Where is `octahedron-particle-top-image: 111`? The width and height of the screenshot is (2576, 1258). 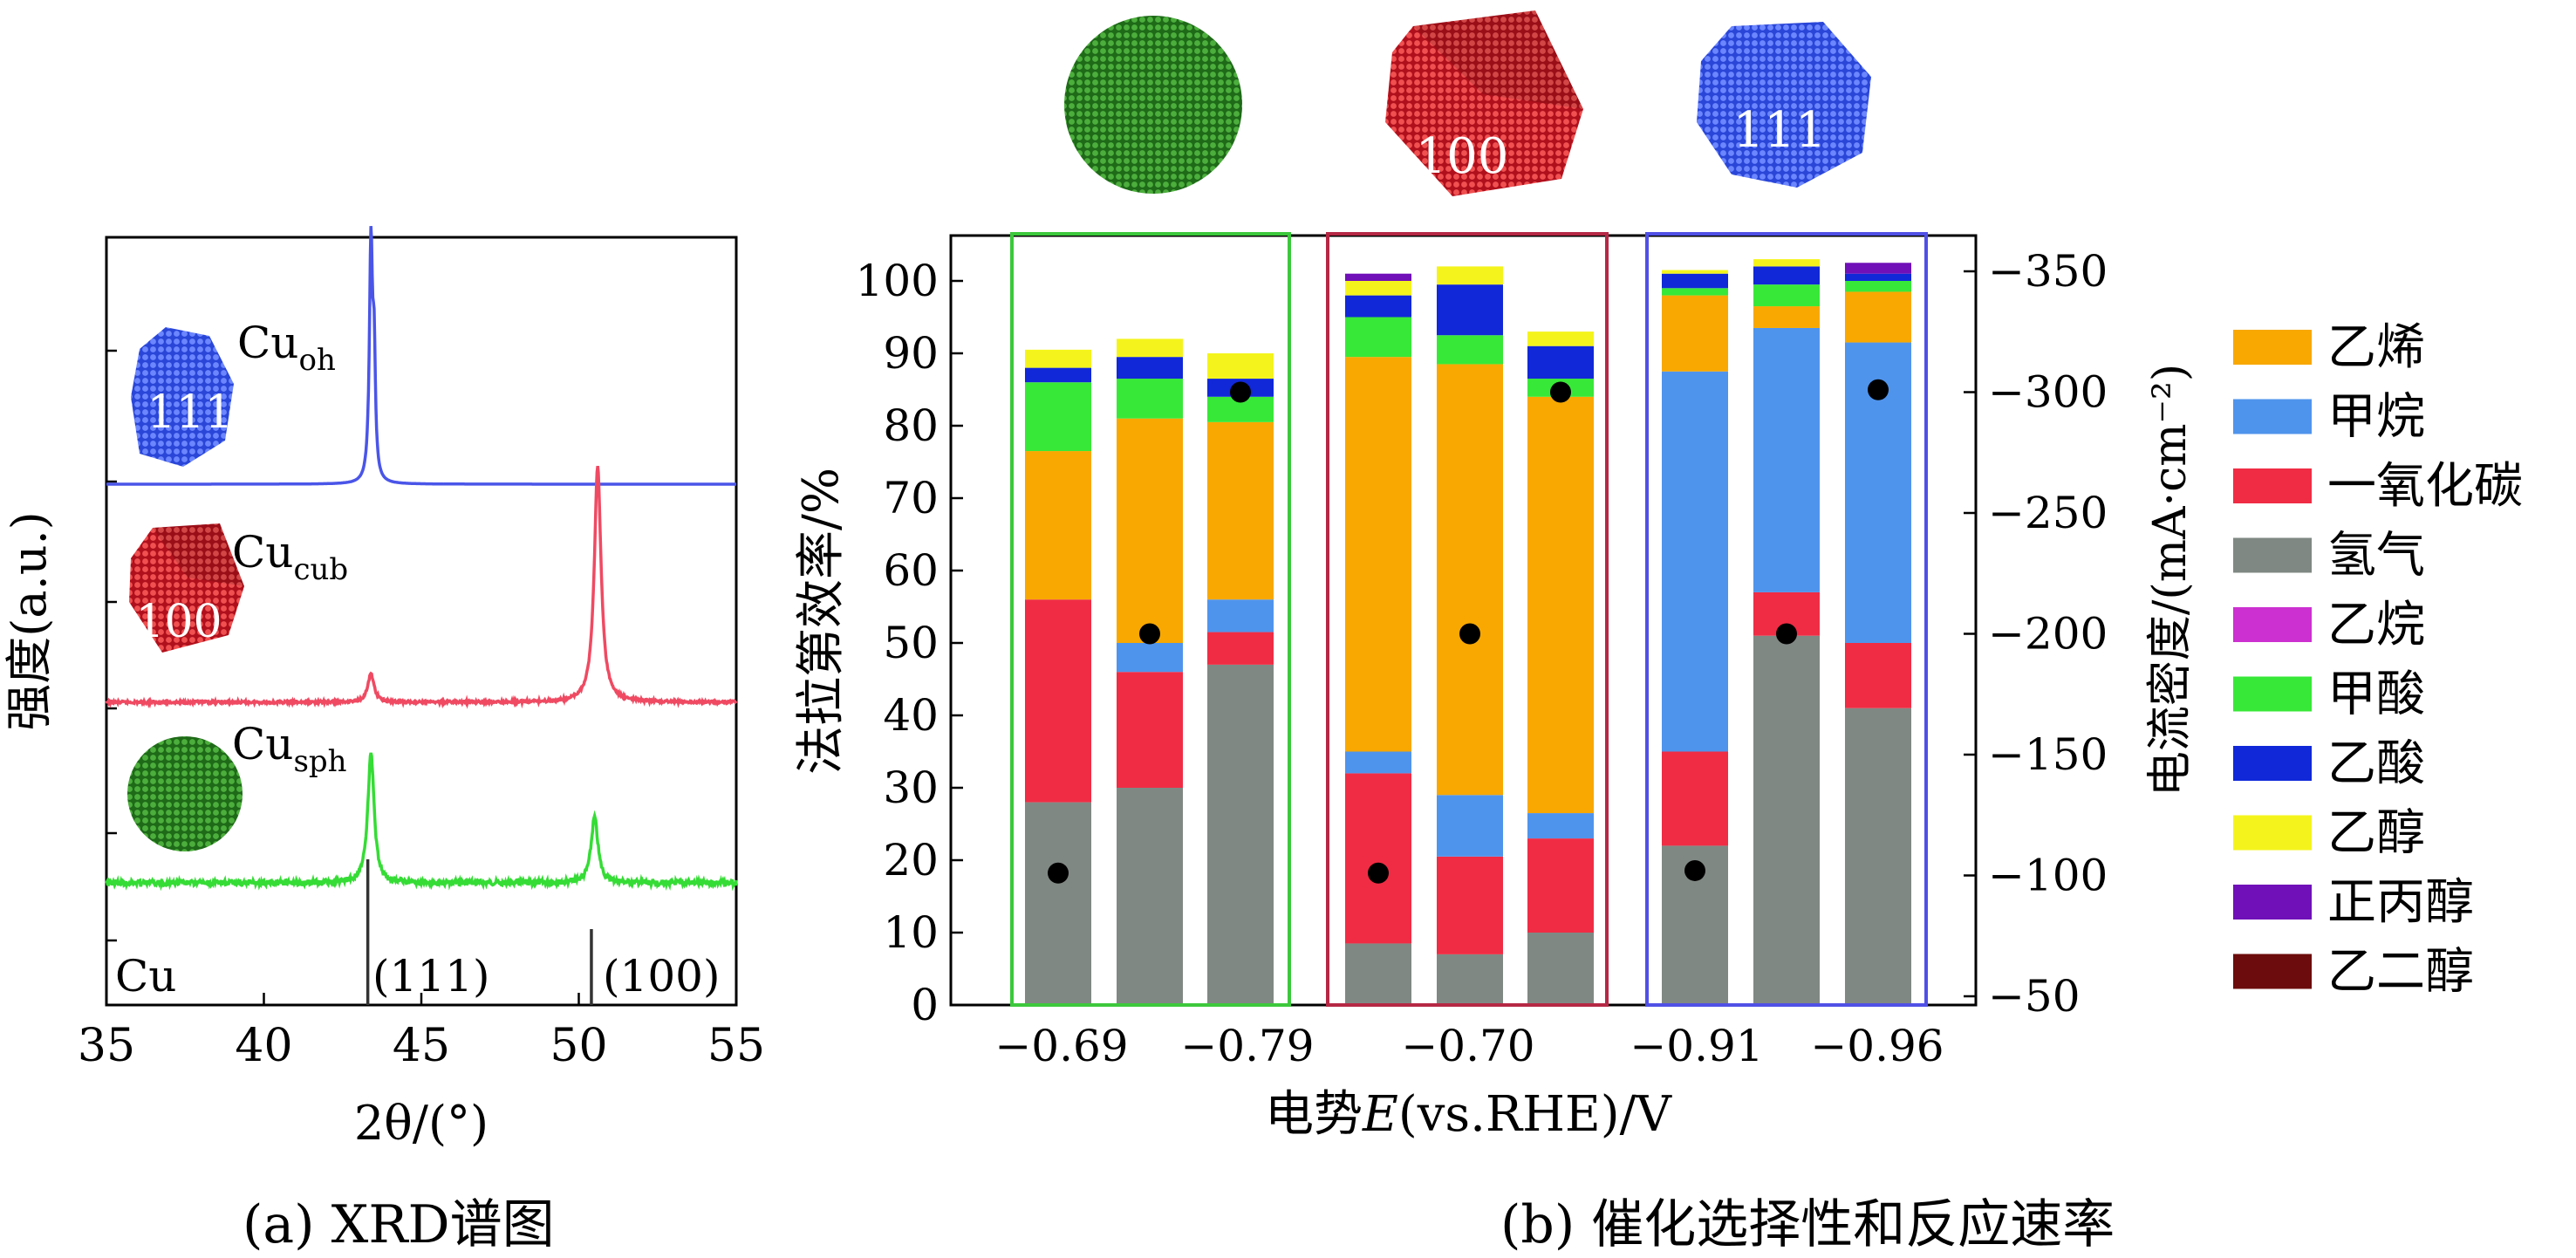
octahedron-particle-top-image: 111 is located at coordinates (1784, 105).